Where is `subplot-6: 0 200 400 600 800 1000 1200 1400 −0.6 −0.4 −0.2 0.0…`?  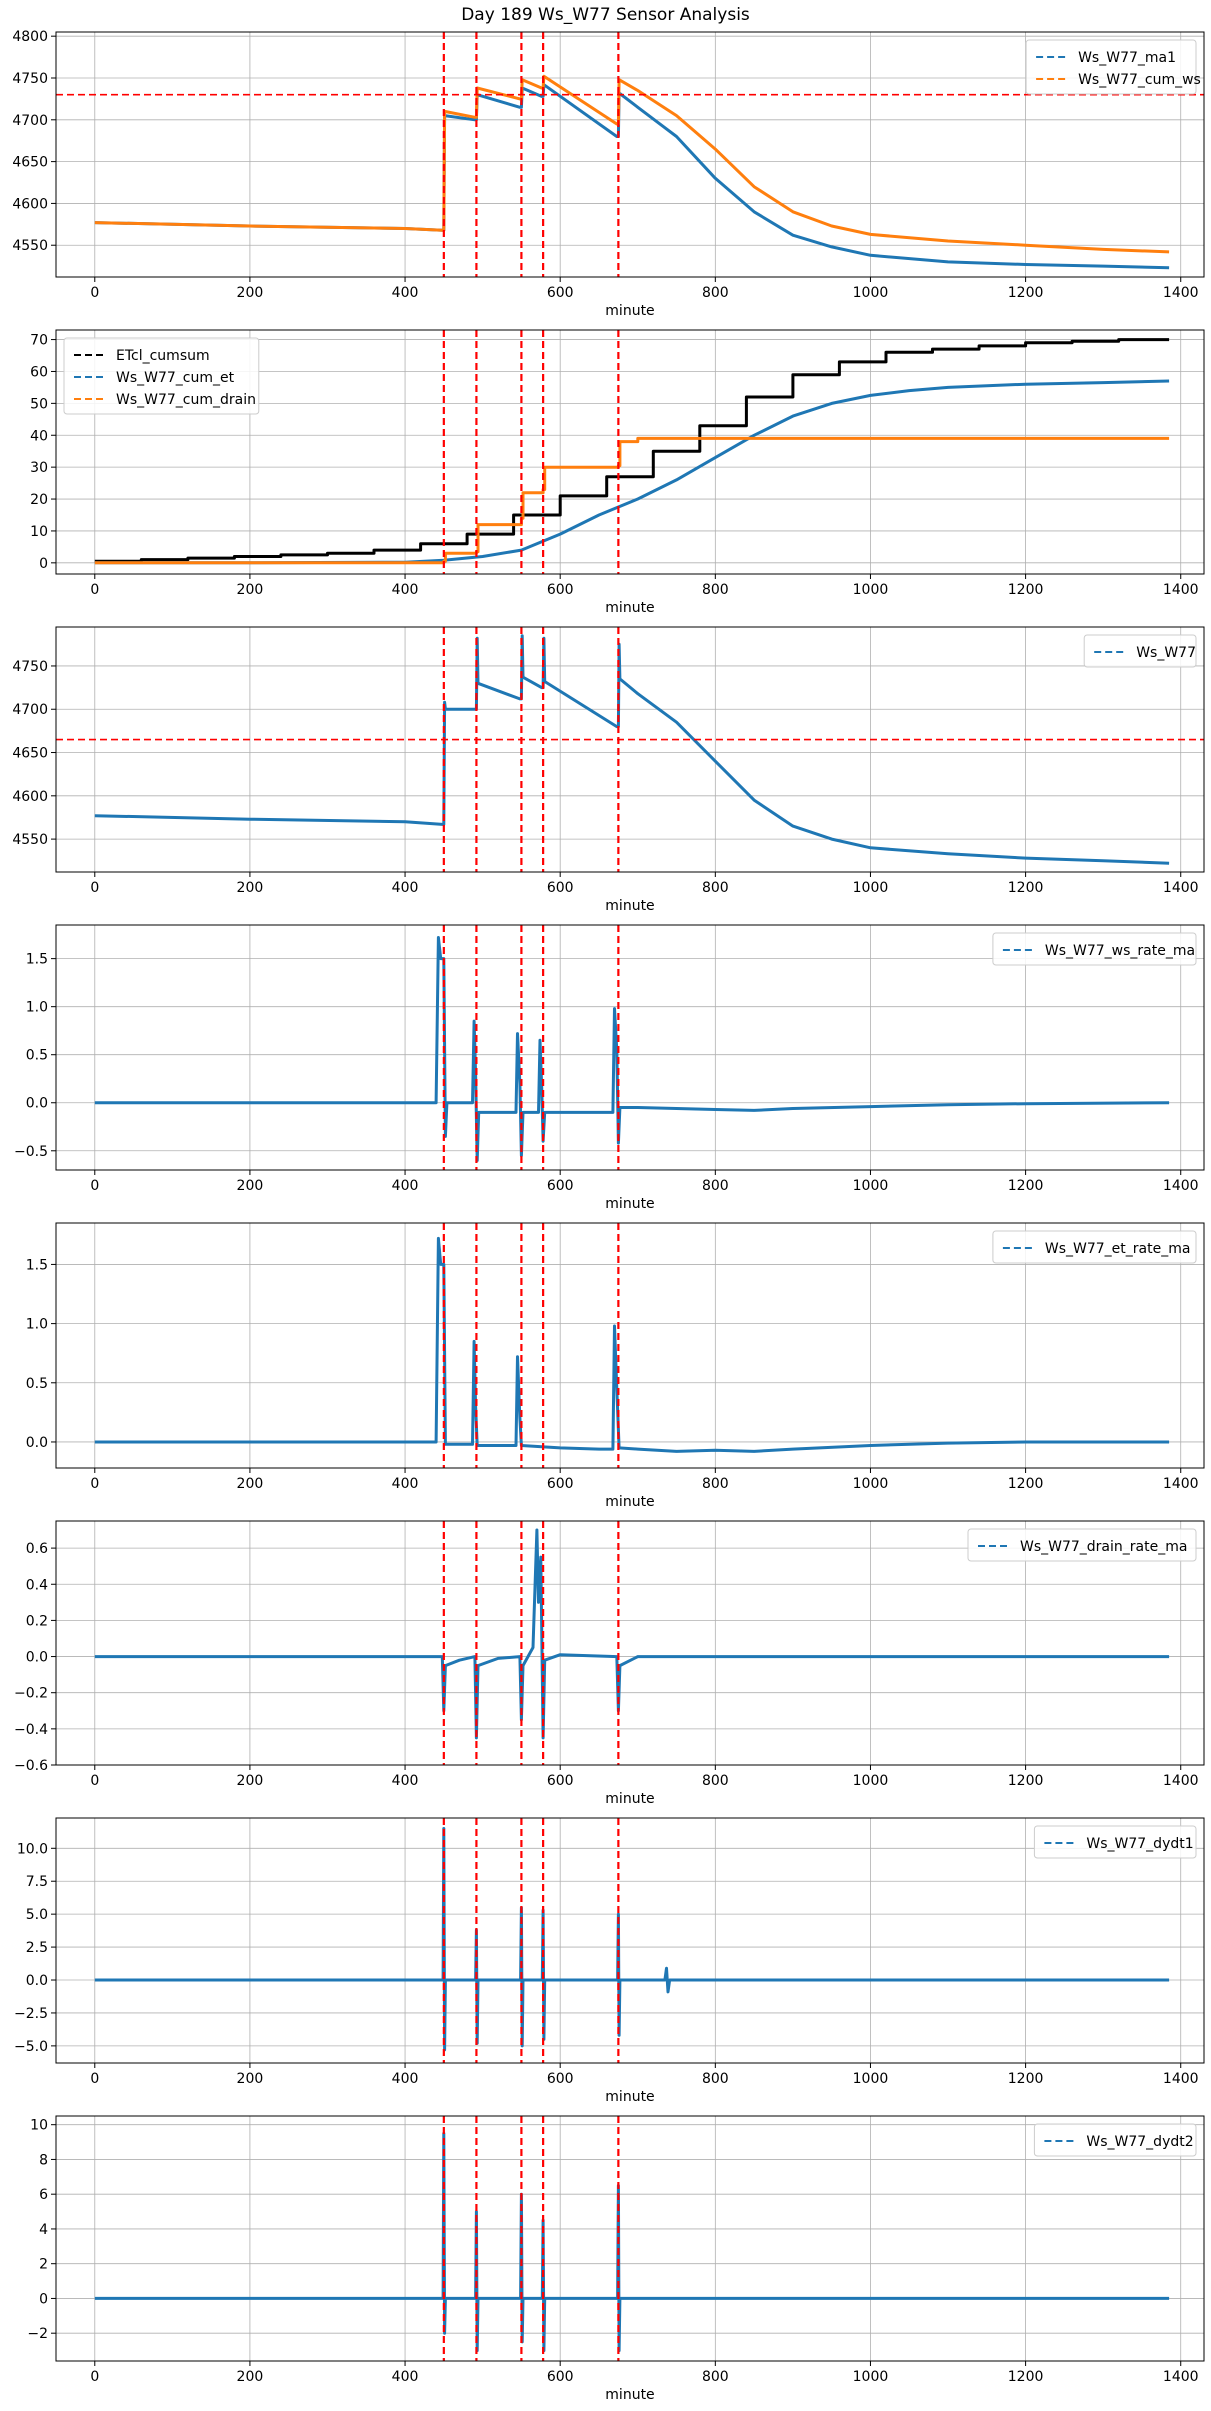
subplot-6: 0 200 400 600 800 1000 1200 1400 −0.6 −0.4 −0.2 0.0… is located at coordinates (609, 1663).